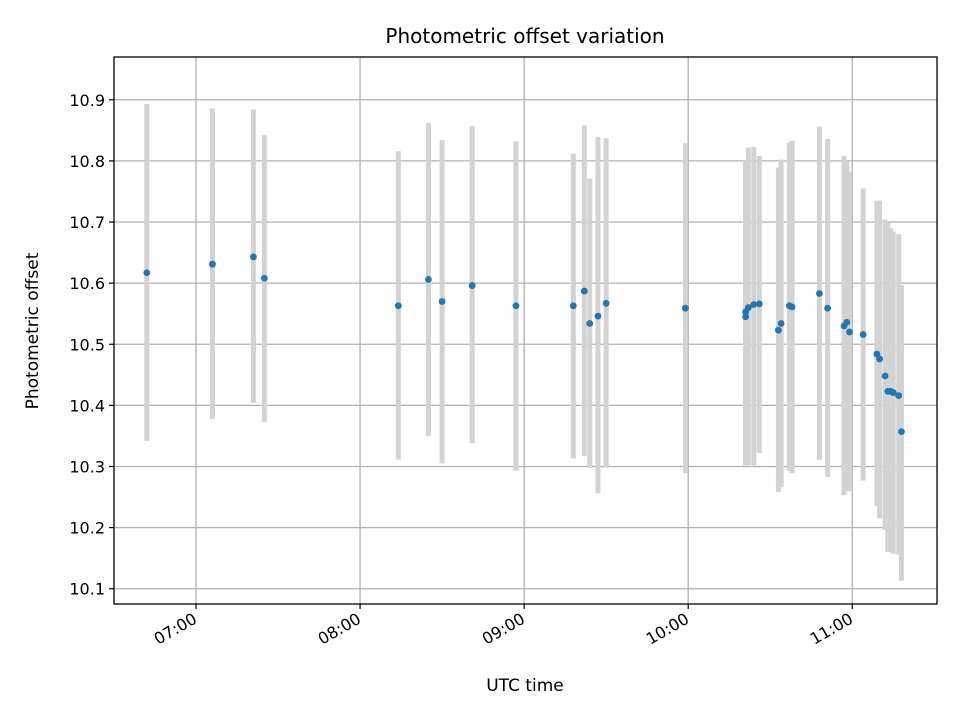  What do you see at coordinates (87, 589) in the screenshot?
I see `y-tick-label: 10.1` at bounding box center [87, 589].